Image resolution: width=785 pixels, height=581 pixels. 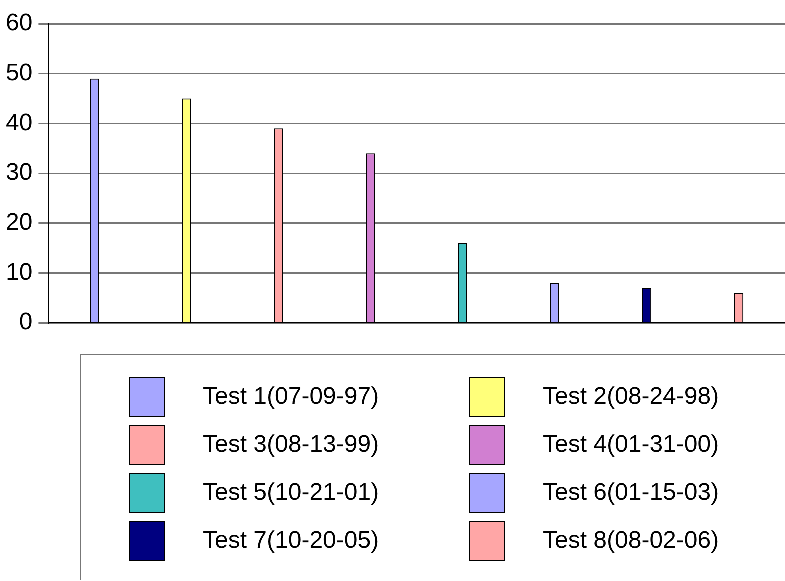 I want to click on legend-label: Test 1(07-09-97), so click(x=291, y=397).